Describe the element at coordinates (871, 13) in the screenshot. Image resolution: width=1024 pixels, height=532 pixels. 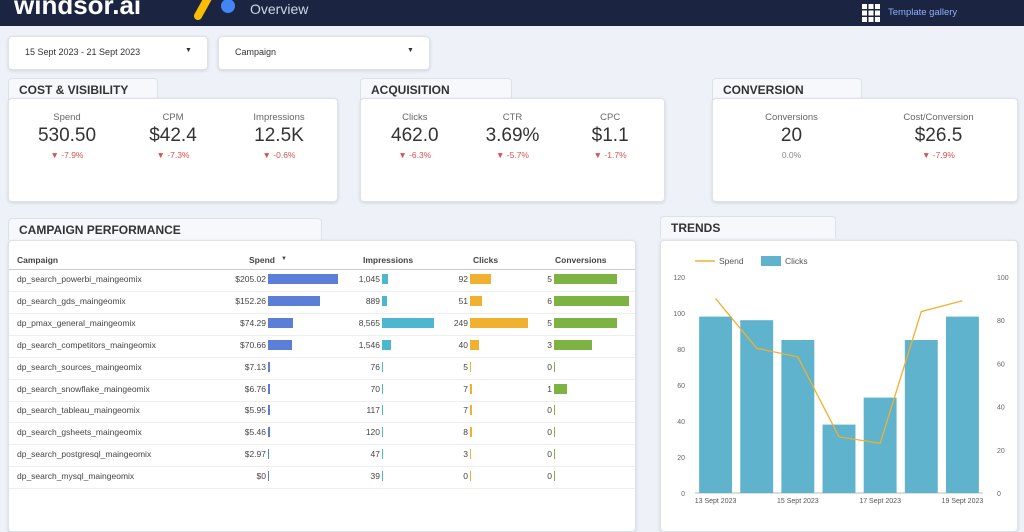
I see `gallery-icon` at that location.